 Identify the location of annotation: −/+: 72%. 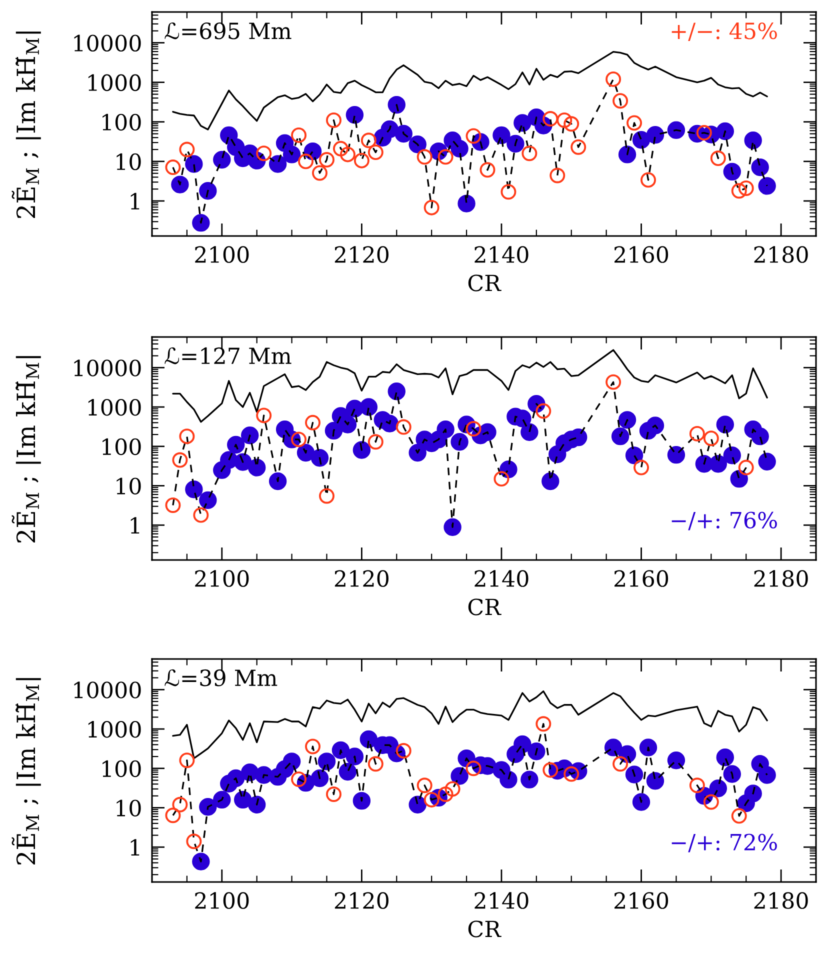
(724, 843).